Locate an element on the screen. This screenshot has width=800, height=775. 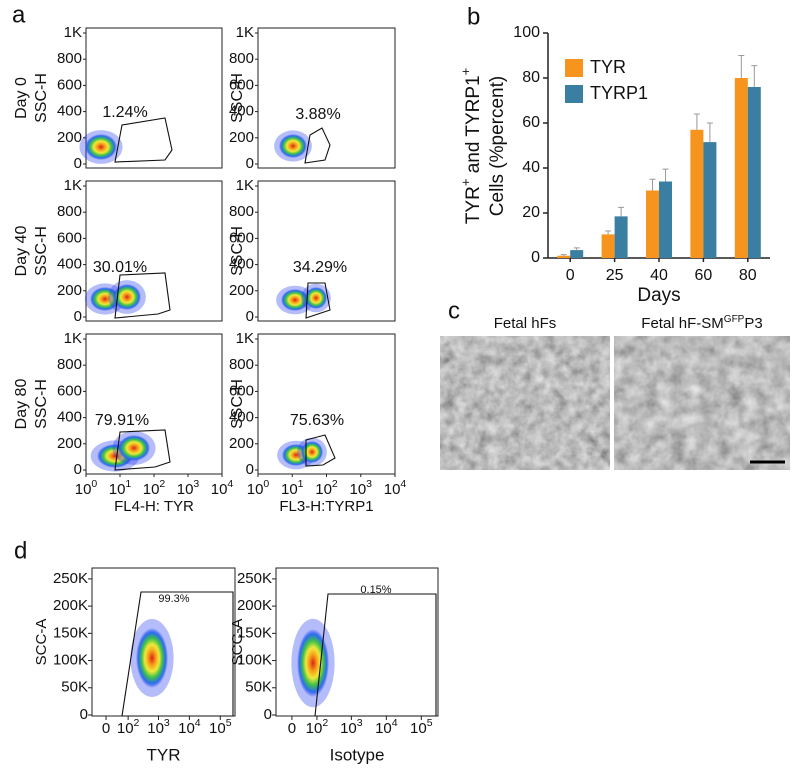
panel-label: b is located at coordinates (473, 16).